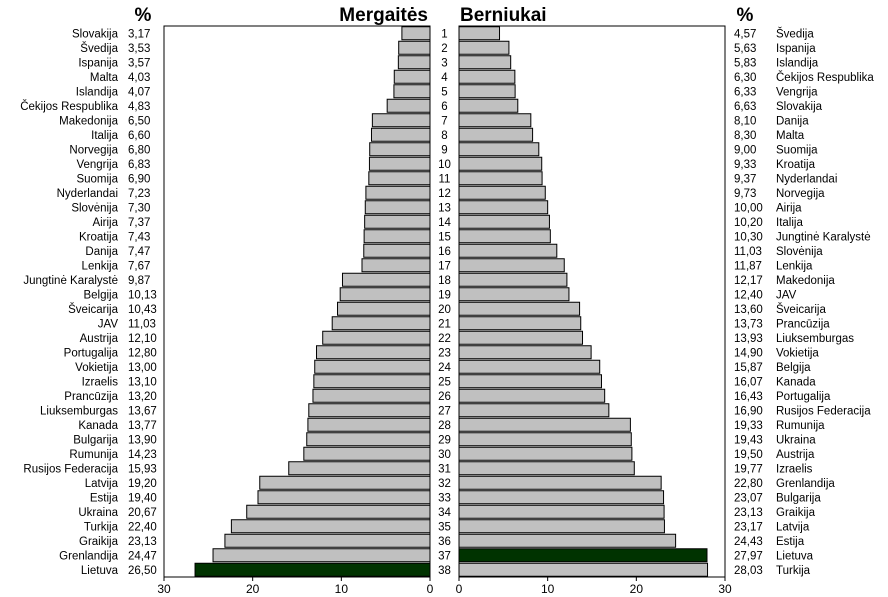  Describe the element at coordinates (792, 121) in the screenshot. I see `right-country-label: Danija` at that location.